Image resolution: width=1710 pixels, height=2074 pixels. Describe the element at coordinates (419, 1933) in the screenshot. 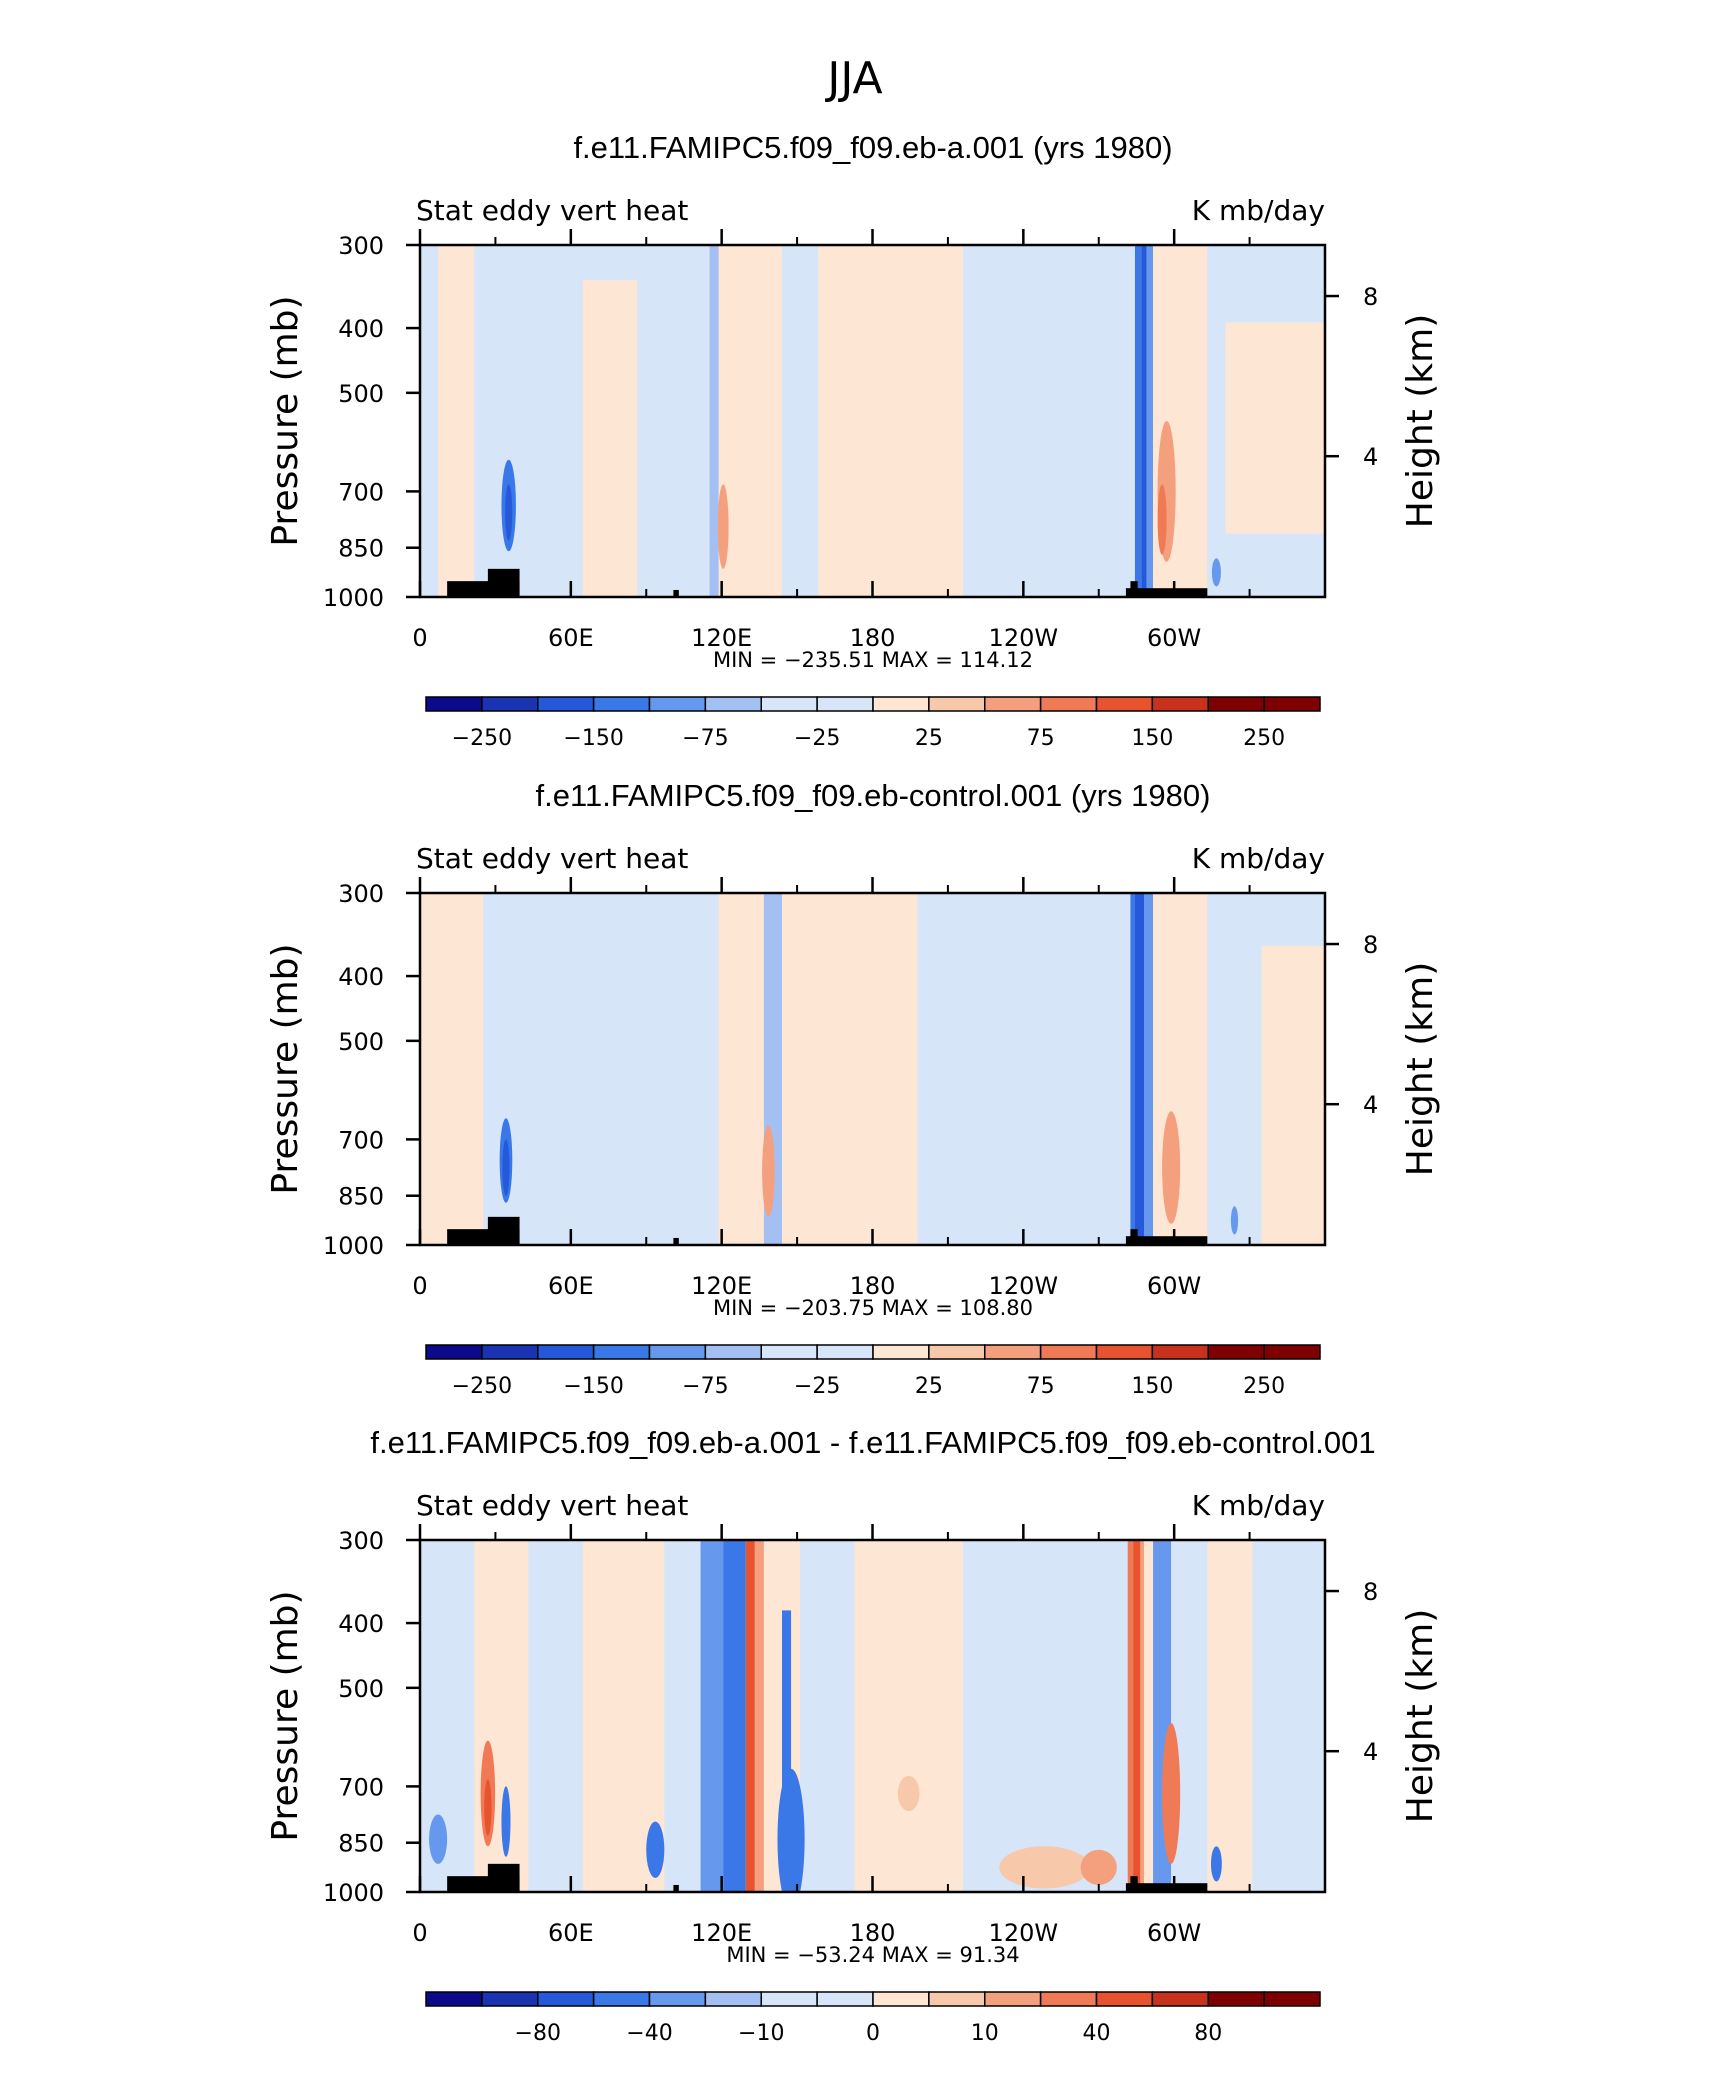

I see `x-tick-label: 0` at that location.